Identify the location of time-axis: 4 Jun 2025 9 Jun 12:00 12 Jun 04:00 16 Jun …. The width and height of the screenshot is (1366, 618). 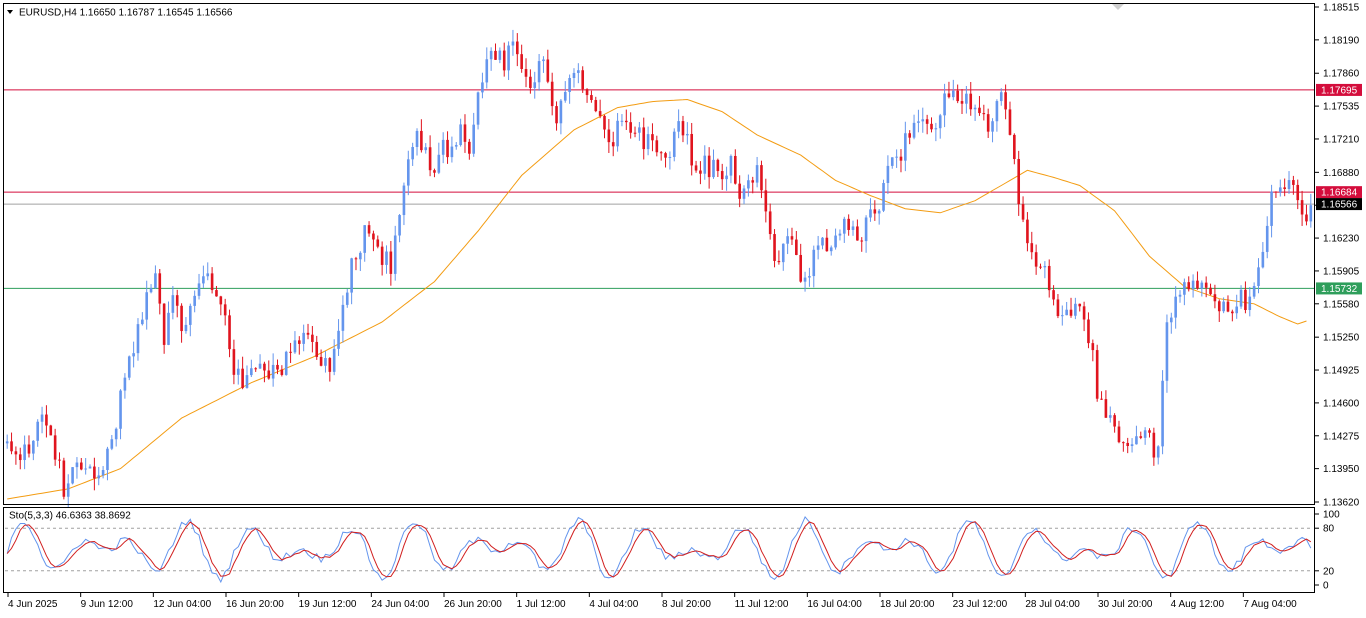
(652, 601).